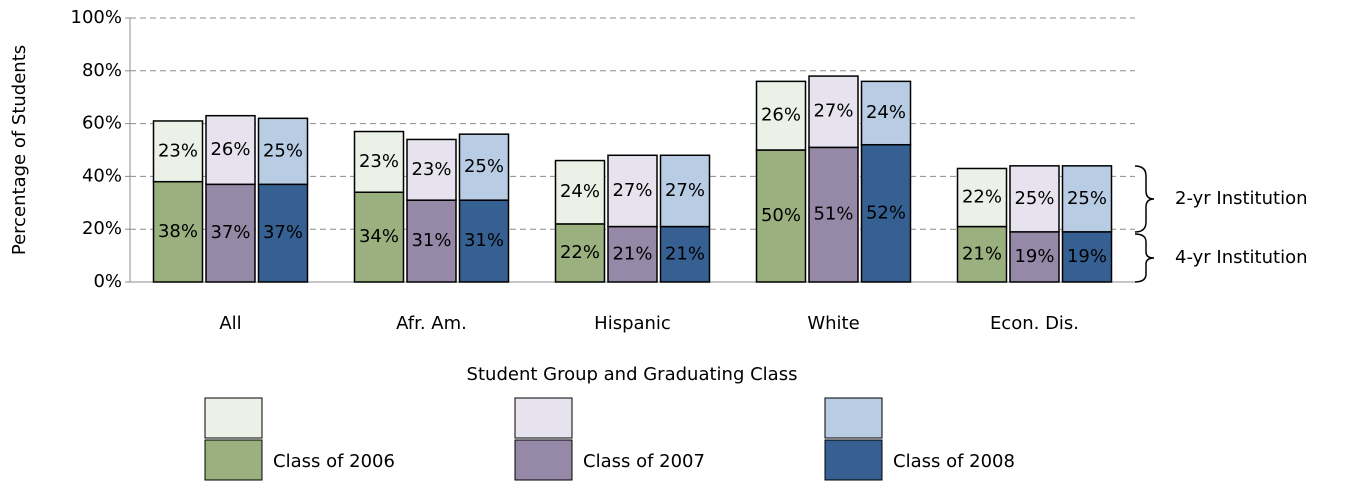  What do you see at coordinates (833, 323) in the screenshot?
I see `x-tick-label: White` at bounding box center [833, 323].